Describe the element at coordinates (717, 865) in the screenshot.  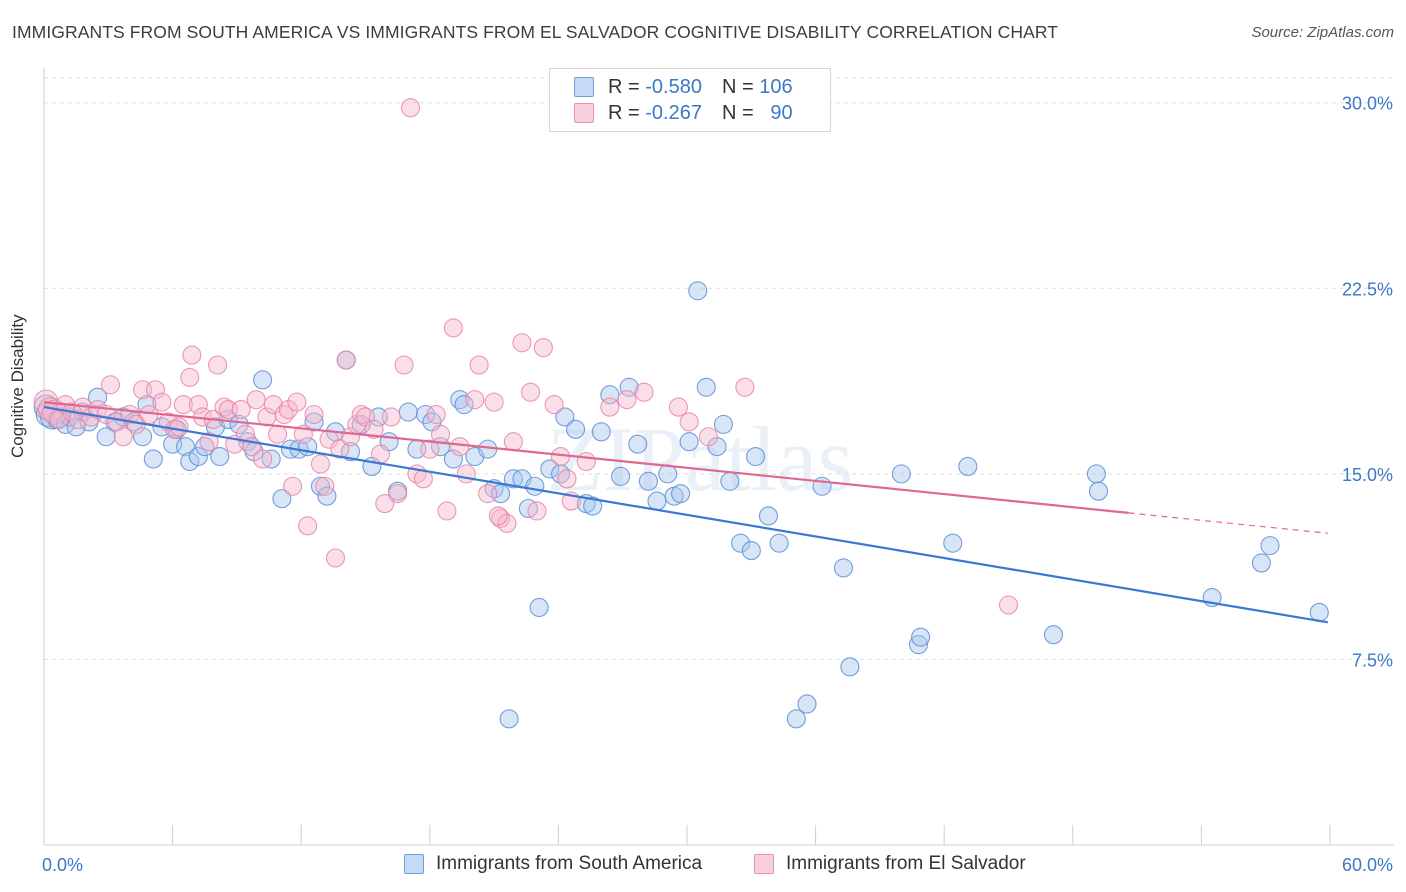
I see `x-tick-labels: 0.0% 60.0%` at that location.